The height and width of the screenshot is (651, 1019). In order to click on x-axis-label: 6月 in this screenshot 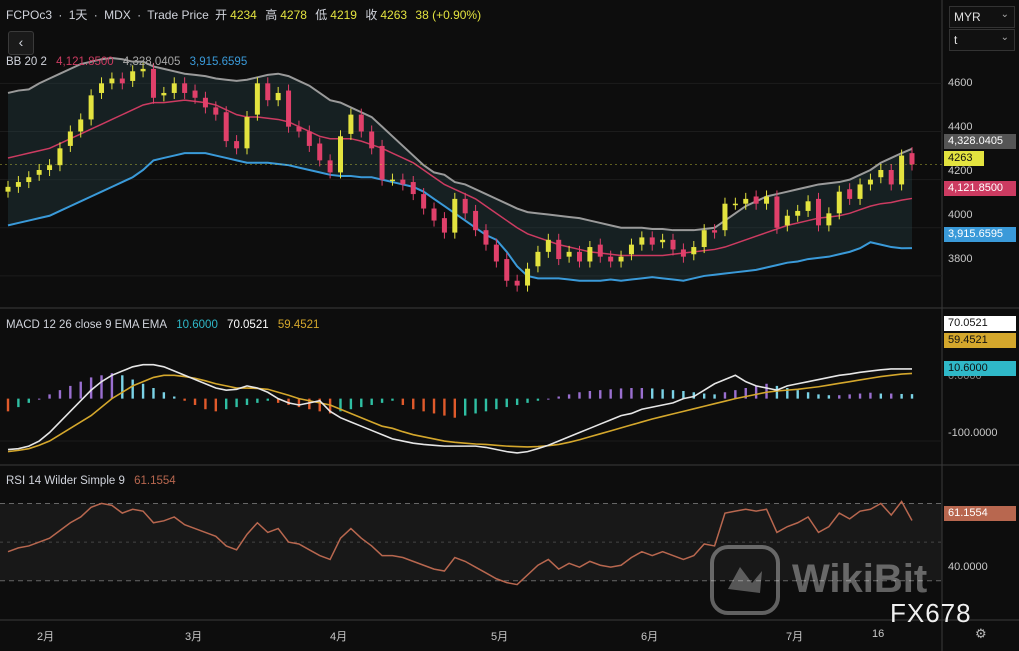, I will do `click(650, 637)`.